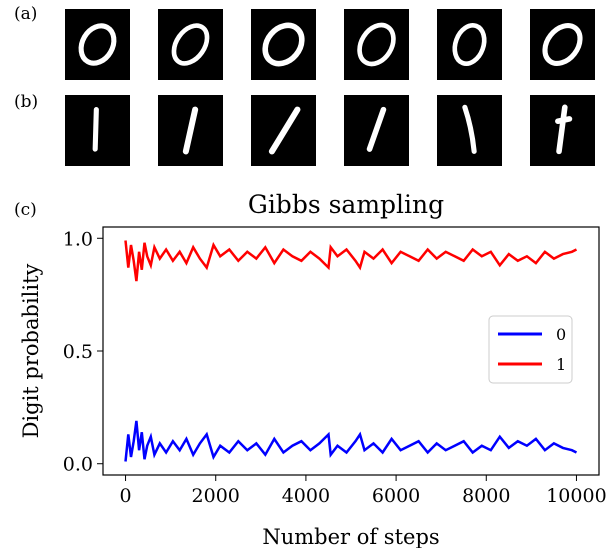 The height and width of the screenshot is (548, 609). What do you see at coordinates (216, 496) in the screenshot?
I see `x-tick-label: 2000` at bounding box center [216, 496].